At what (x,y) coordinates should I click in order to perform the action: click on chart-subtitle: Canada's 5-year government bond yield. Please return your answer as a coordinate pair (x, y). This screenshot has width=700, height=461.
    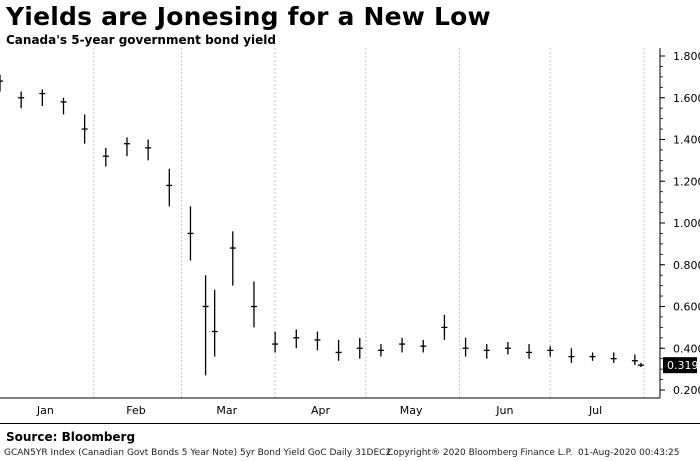
    Looking at the image, I should click on (141, 40).